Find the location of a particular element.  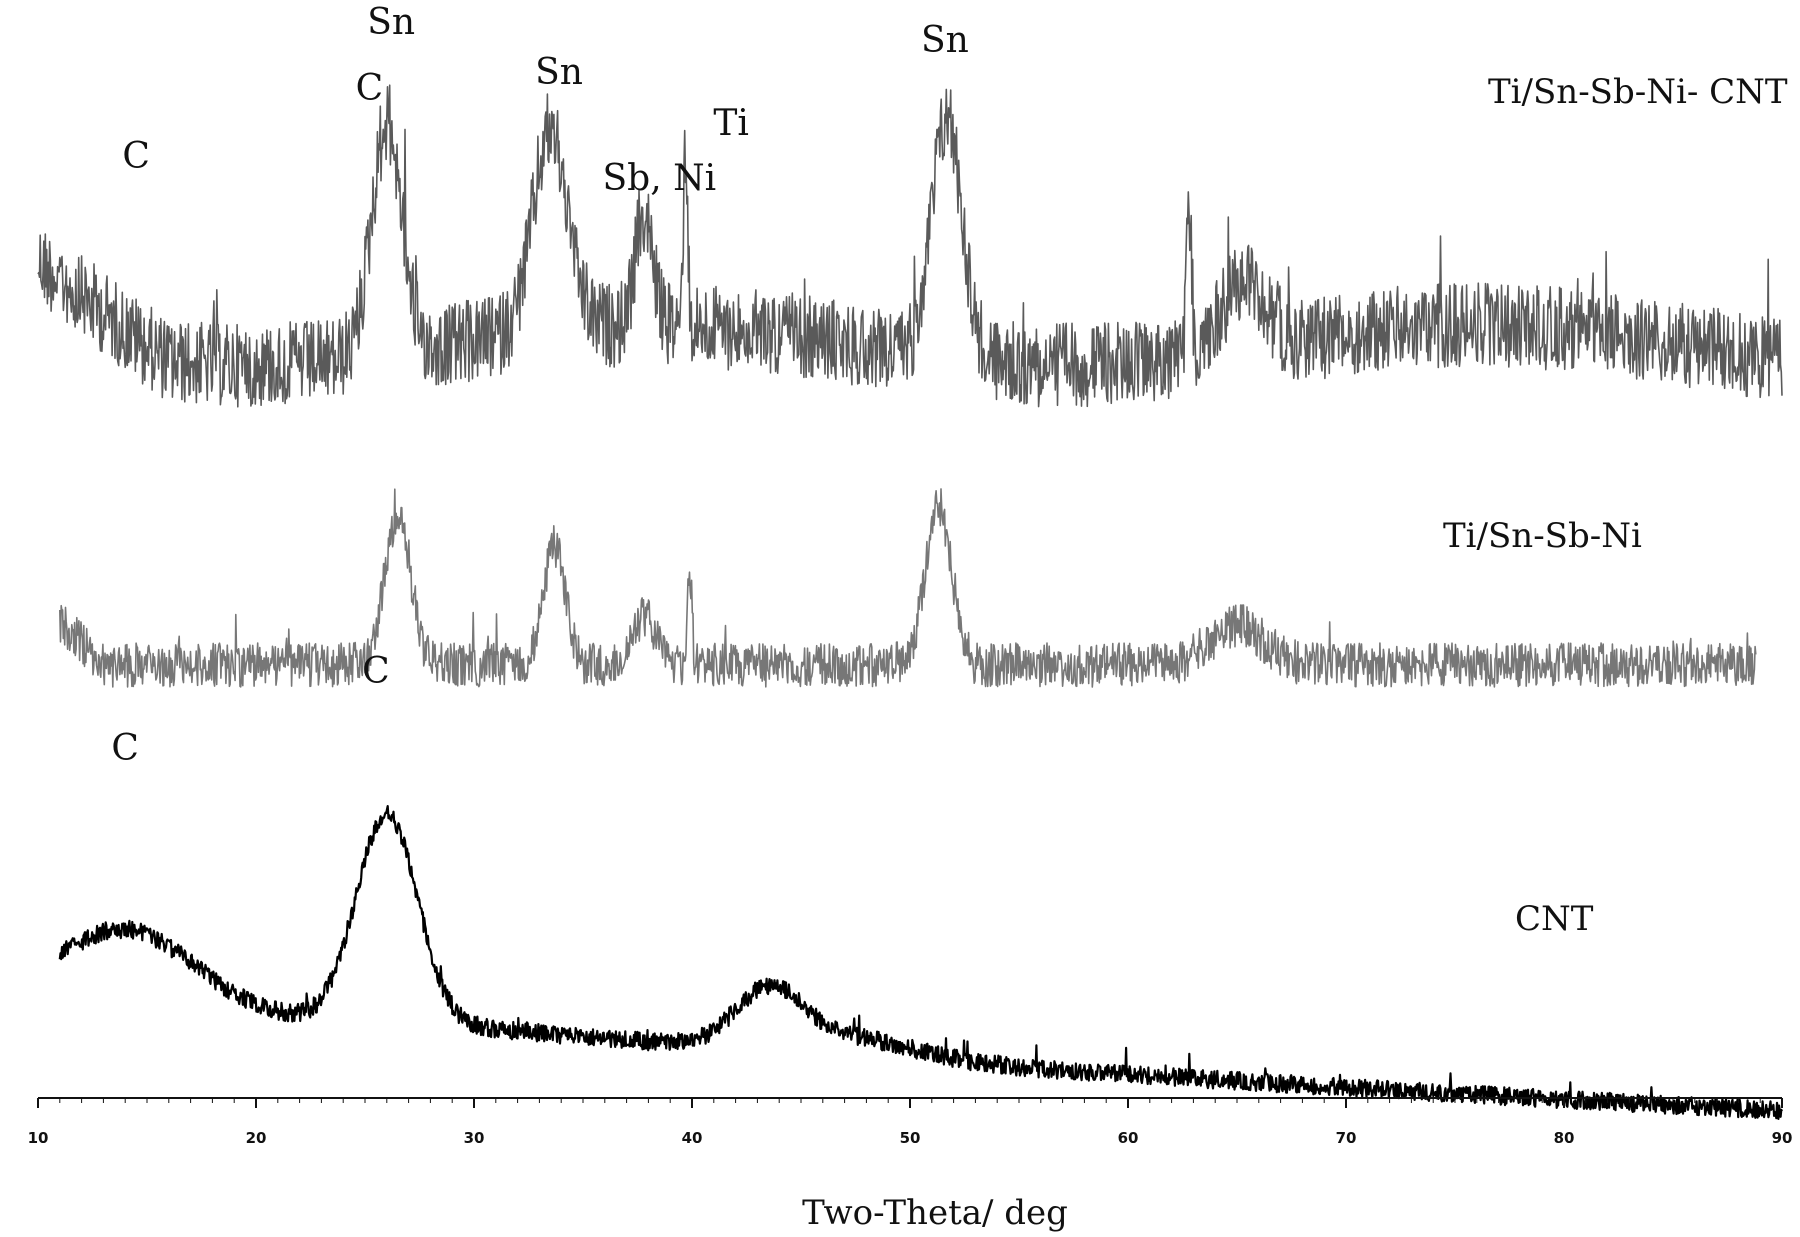

x-tick-label: 60 is located at coordinates (1128, 1138).